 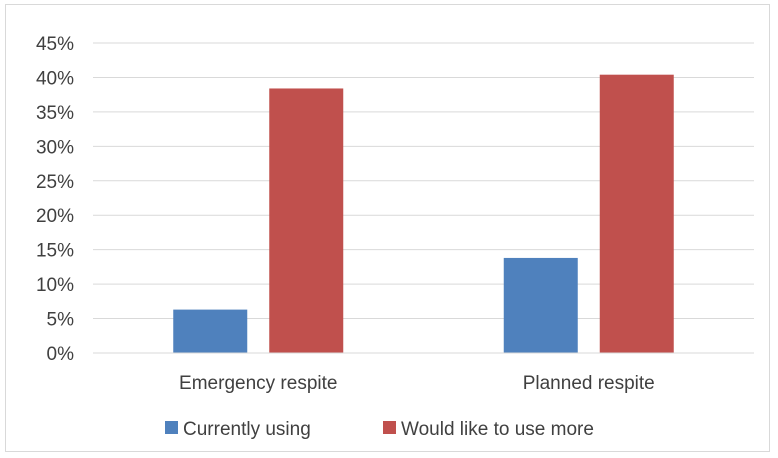 I want to click on y-tick-label: 10%, so click(x=55, y=285).